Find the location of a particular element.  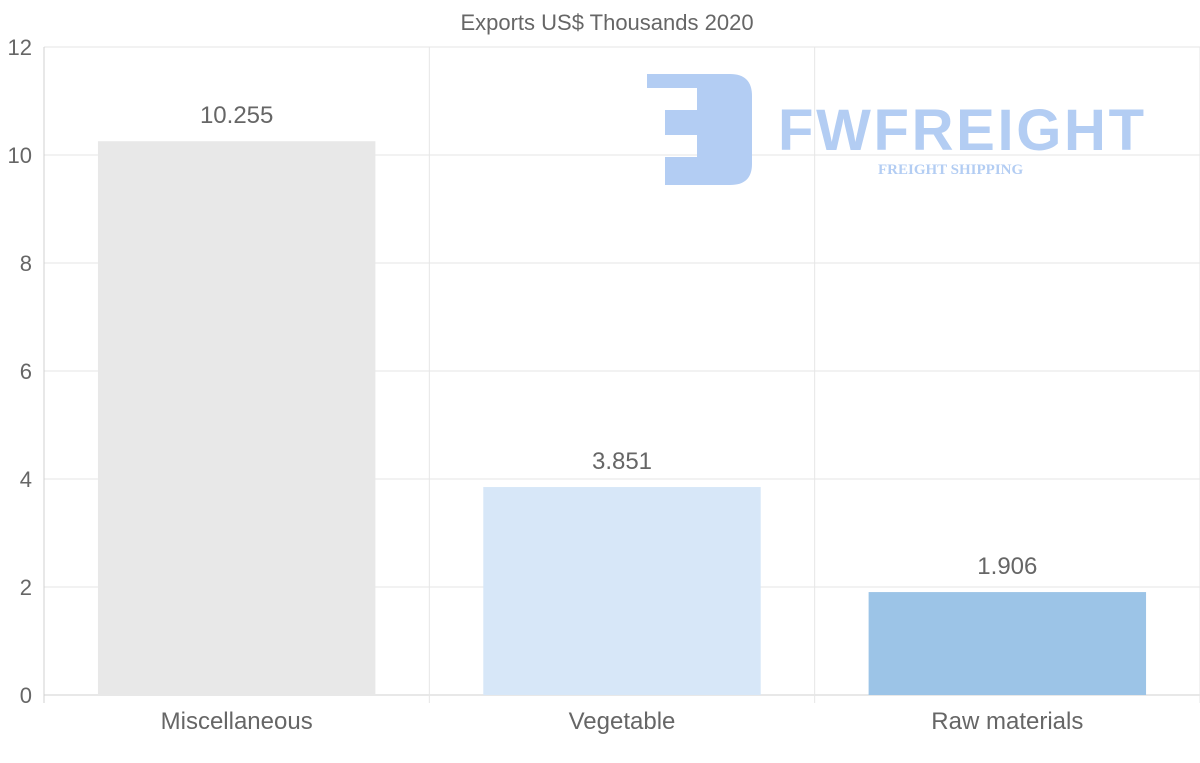

y-tick-label: 0 is located at coordinates (26, 695).